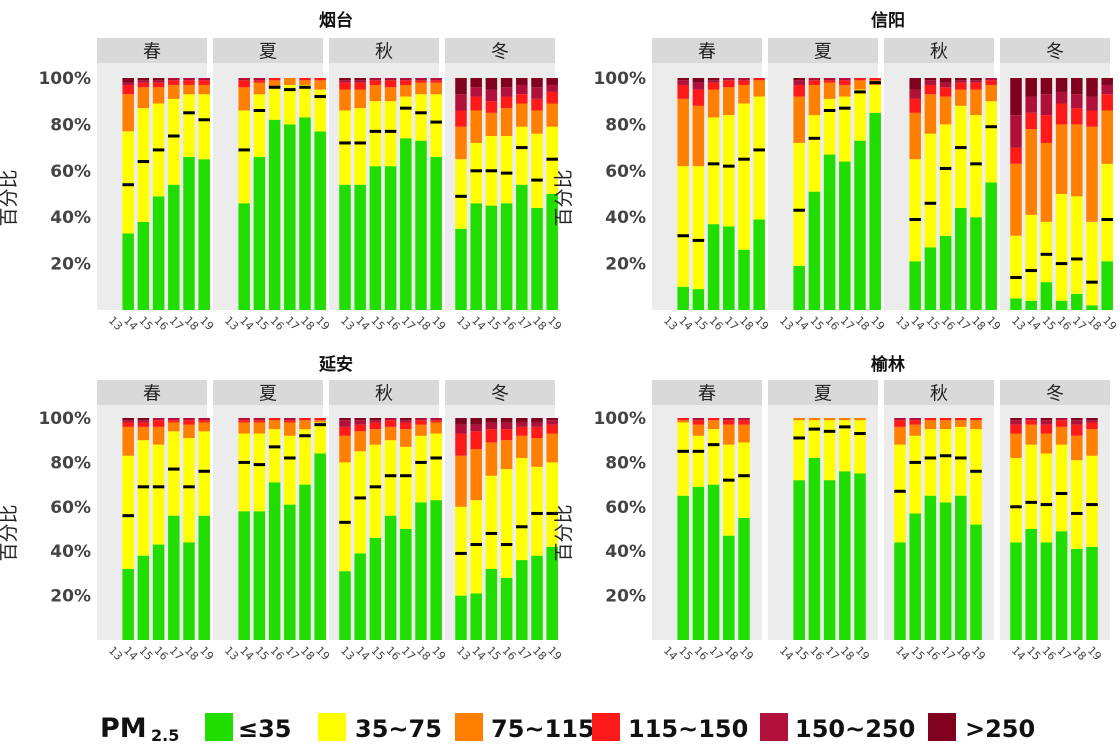 The image size is (1120, 751). Describe the element at coordinates (152, 52) in the screenshot. I see `facet-label: 春` at that location.